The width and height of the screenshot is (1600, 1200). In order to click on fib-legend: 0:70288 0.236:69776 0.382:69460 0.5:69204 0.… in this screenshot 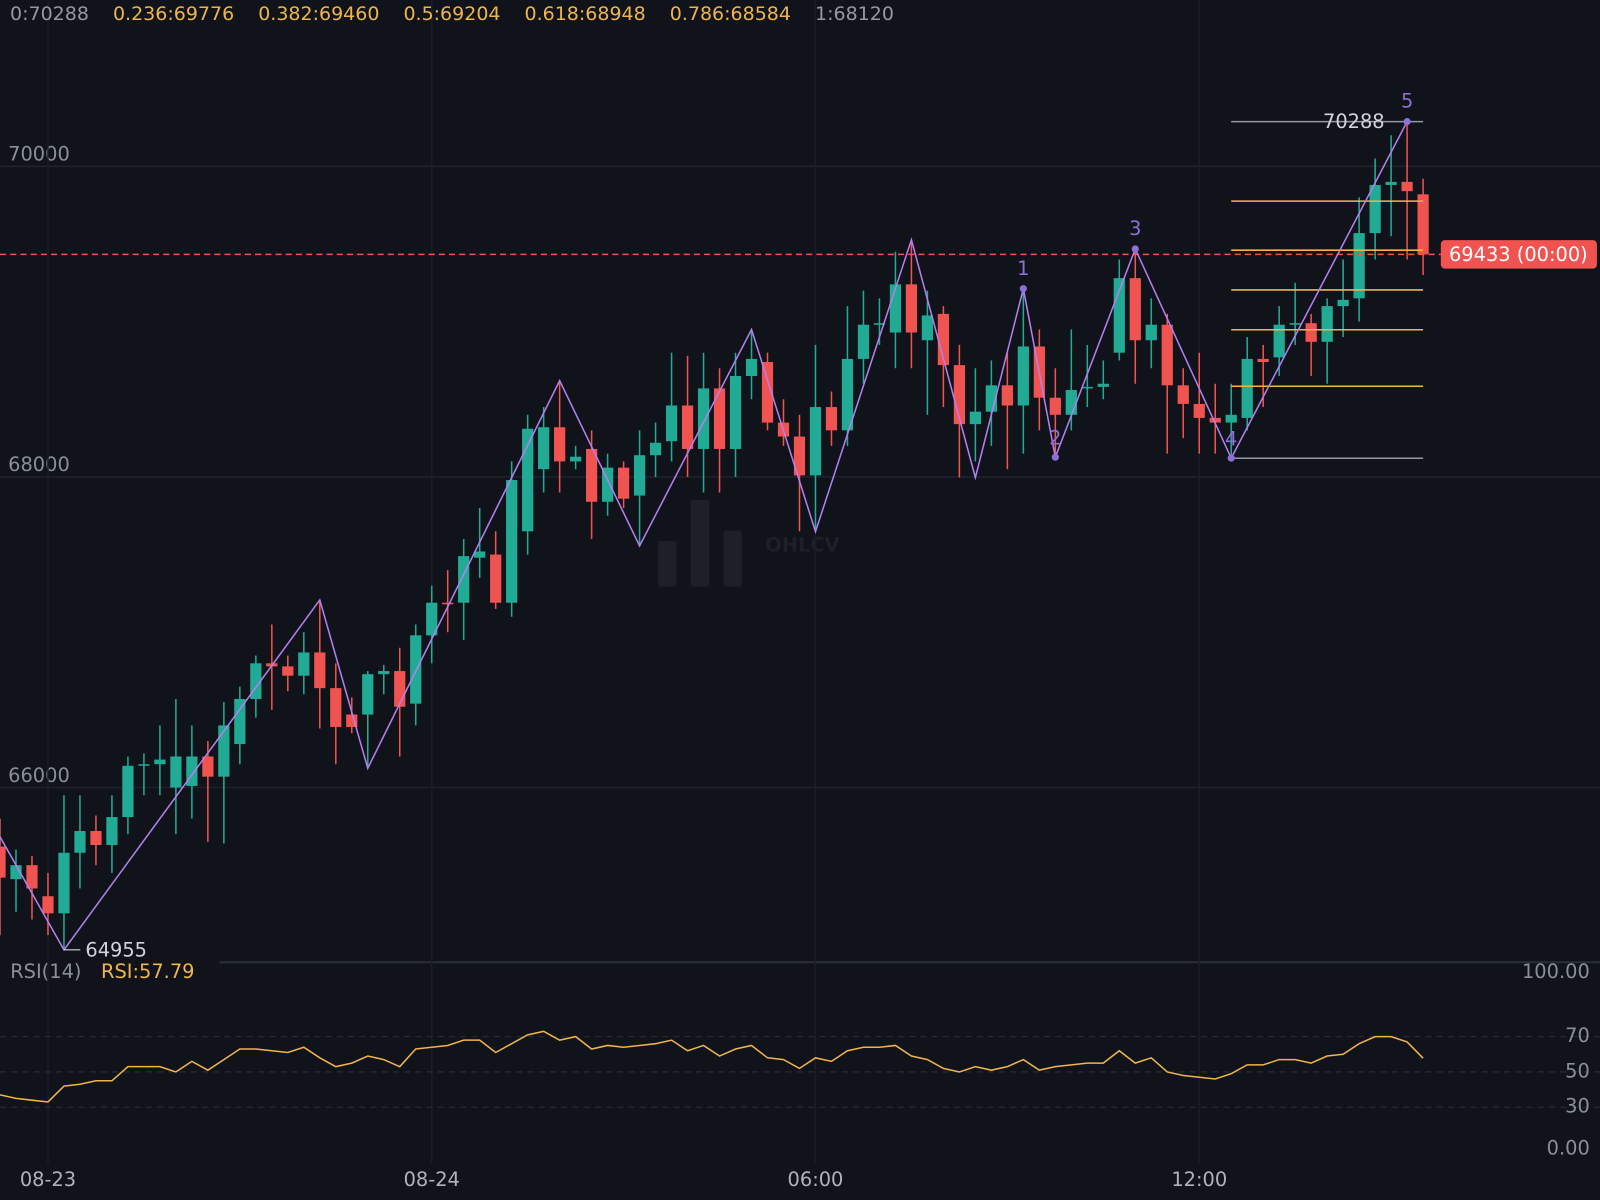, I will do `click(452, 14)`.